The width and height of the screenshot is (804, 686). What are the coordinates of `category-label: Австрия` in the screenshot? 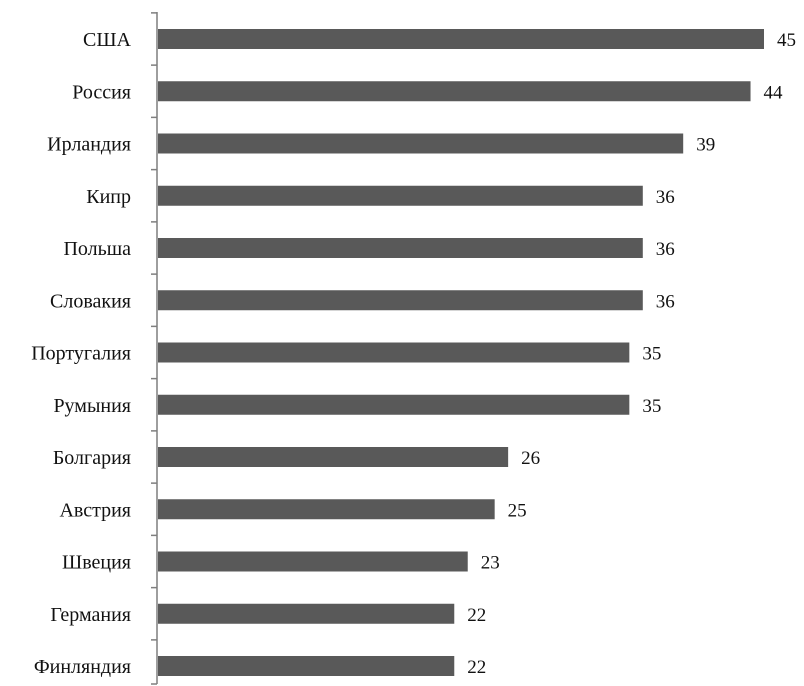 It's located at (95, 510).